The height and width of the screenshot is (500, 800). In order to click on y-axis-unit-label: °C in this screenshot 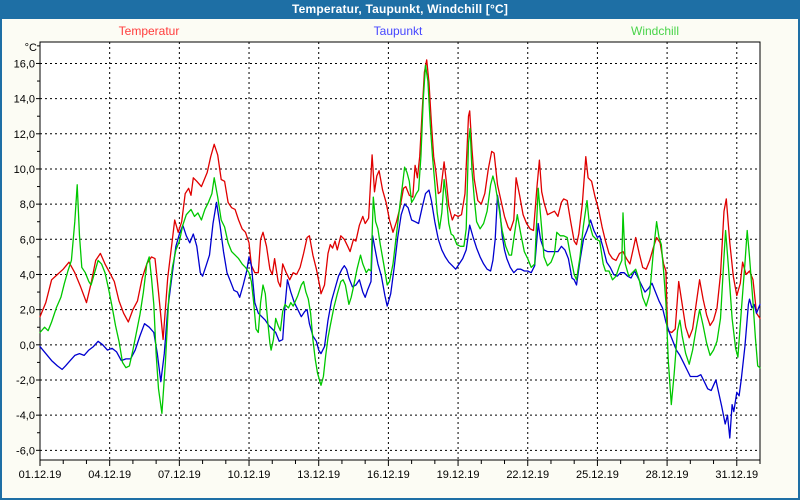, I will do `click(31, 48)`.